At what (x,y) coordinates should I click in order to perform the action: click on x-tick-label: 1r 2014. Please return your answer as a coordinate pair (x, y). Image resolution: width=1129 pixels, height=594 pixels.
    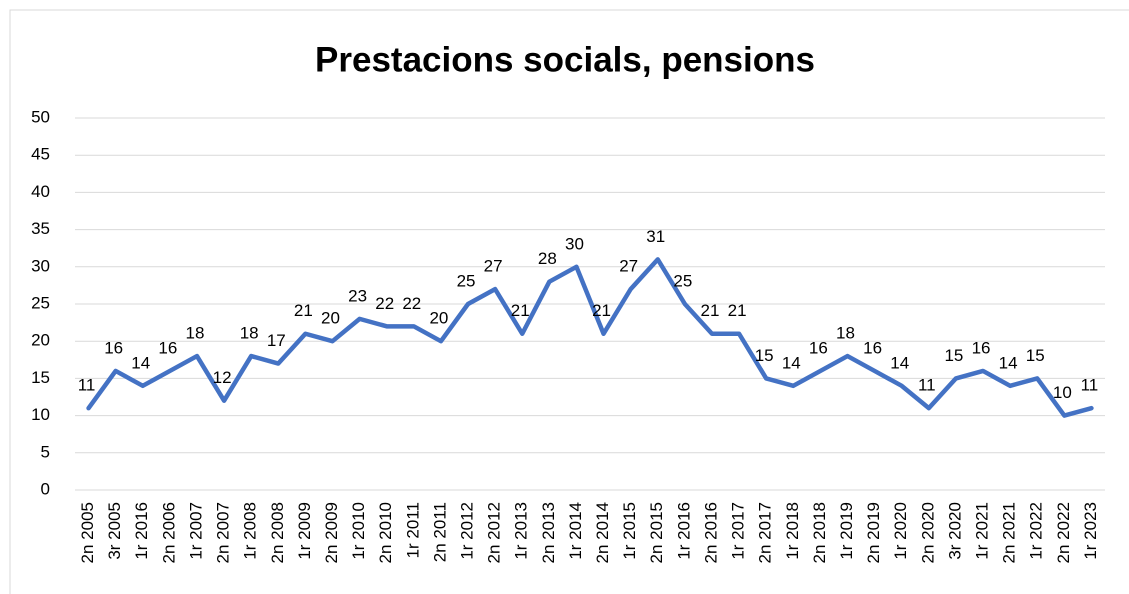
    Looking at the image, I should click on (575, 531).